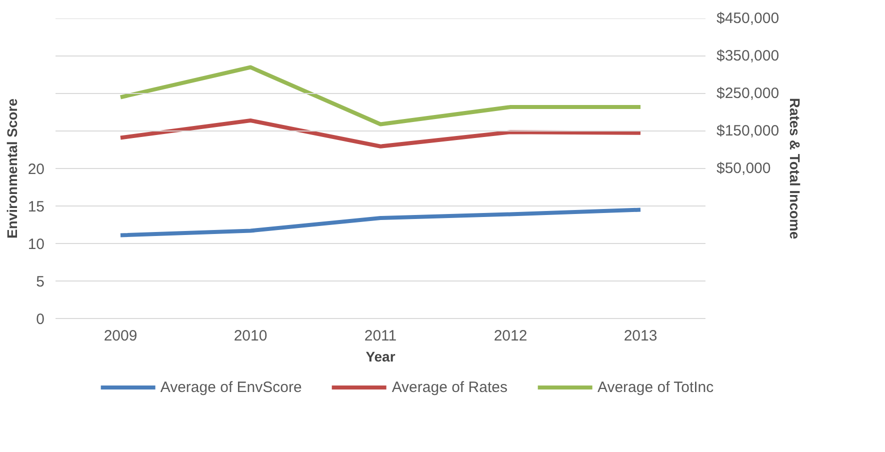 This screenshot has width=885, height=452. What do you see at coordinates (251, 336) in the screenshot?
I see `x-tick-label: 2010` at bounding box center [251, 336].